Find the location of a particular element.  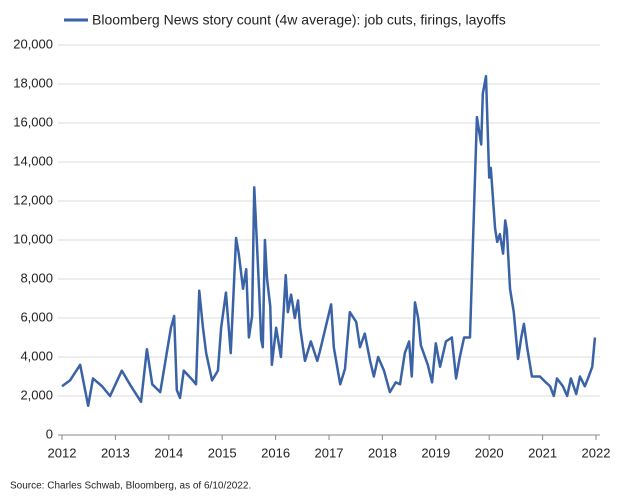

y-tick-label: 8,000 is located at coordinates (36, 277).